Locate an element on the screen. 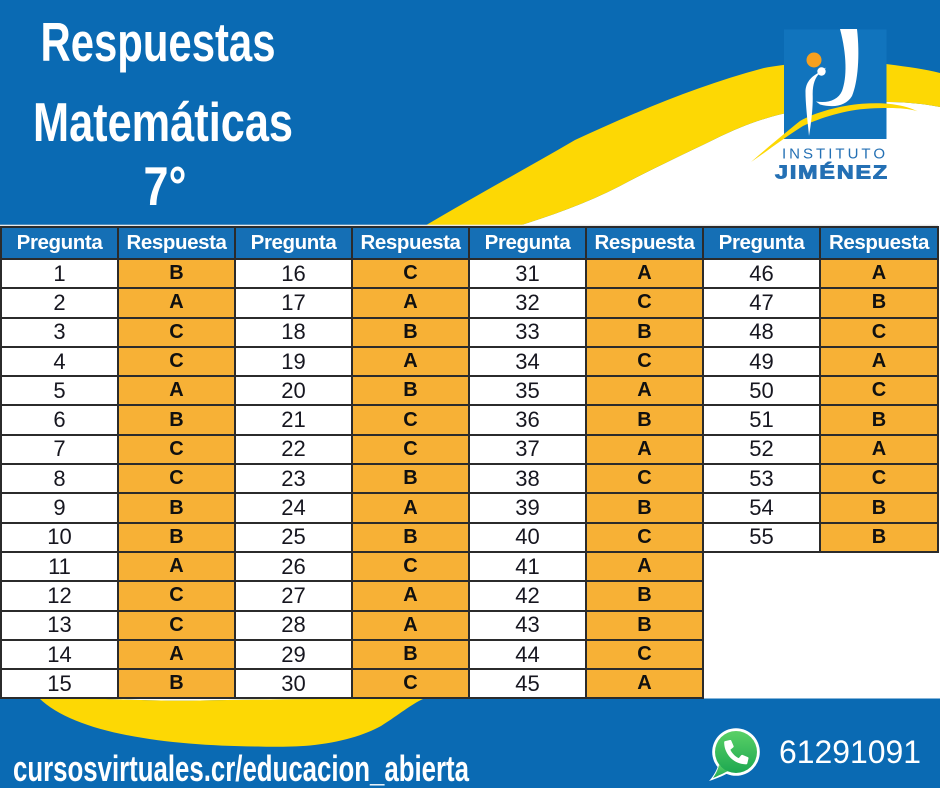 The height and width of the screenshot is (788, 940). svg-text: 7° is located at coordinates (165, 186).